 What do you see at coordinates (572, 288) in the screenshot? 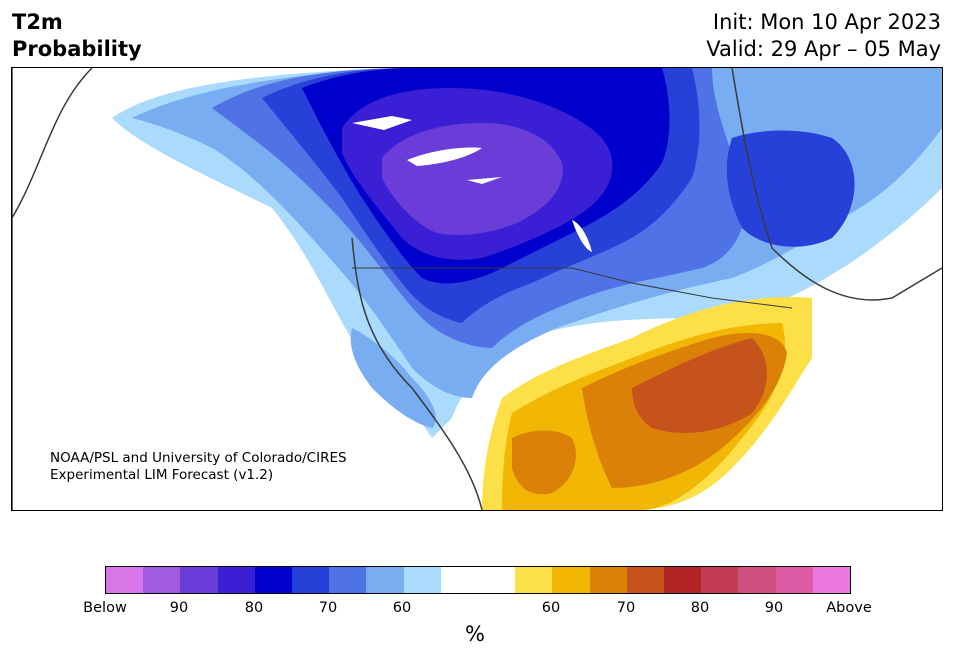
I see `us-canada-border` at bounding box center [572, 288].